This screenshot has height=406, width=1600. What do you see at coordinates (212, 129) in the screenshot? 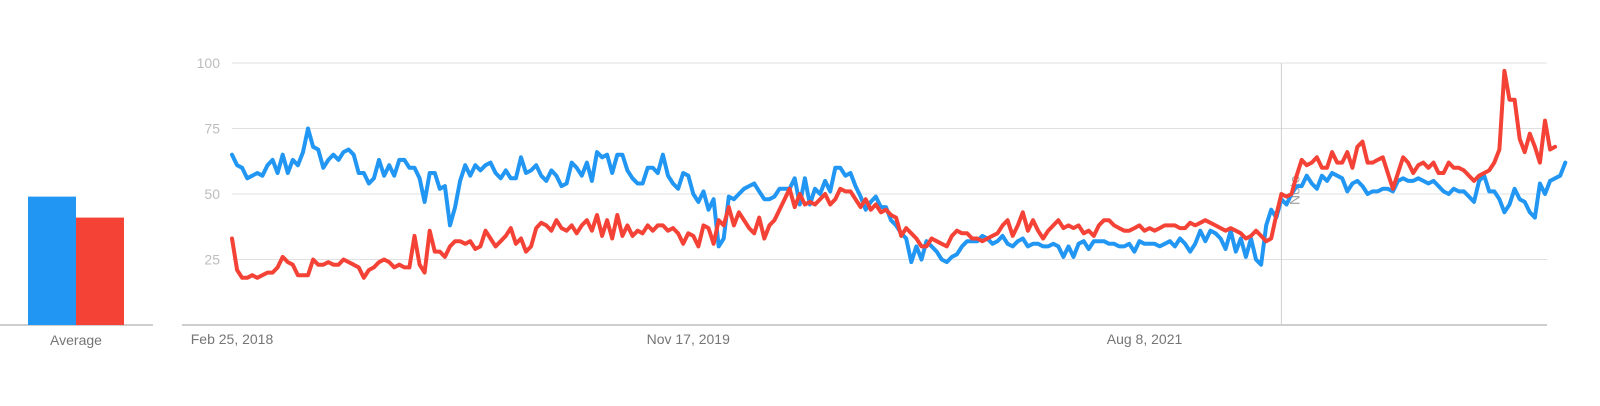
I see `y-tick-label: 75` at bounding box center [212, 129].